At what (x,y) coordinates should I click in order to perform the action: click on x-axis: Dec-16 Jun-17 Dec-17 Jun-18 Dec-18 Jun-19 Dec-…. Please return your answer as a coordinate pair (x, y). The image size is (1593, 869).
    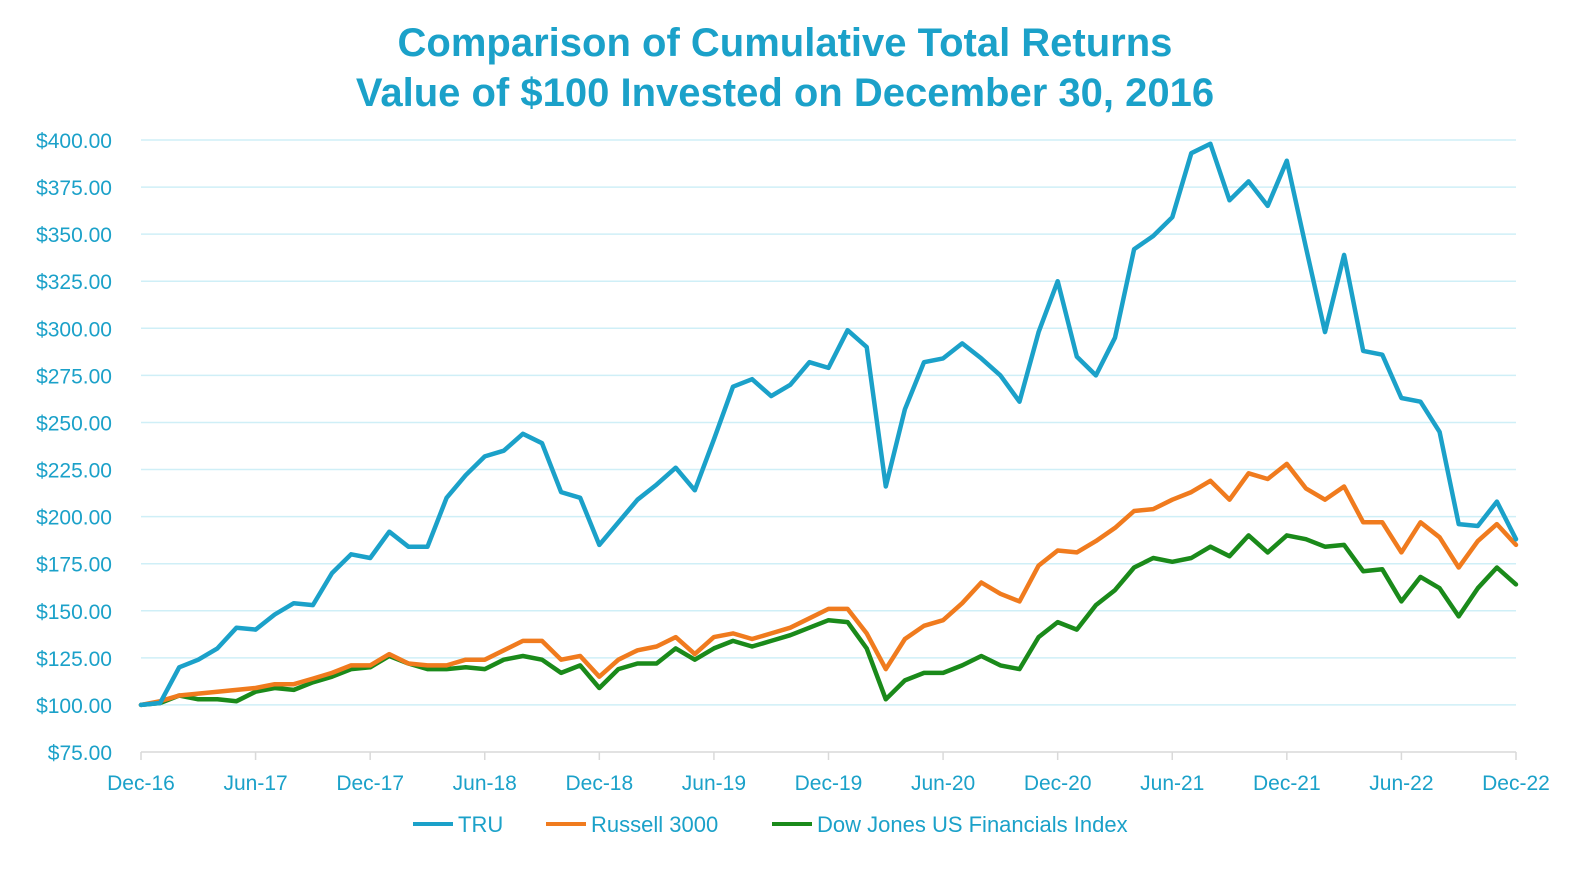
    Looking at the image, I should click on (828, 773).